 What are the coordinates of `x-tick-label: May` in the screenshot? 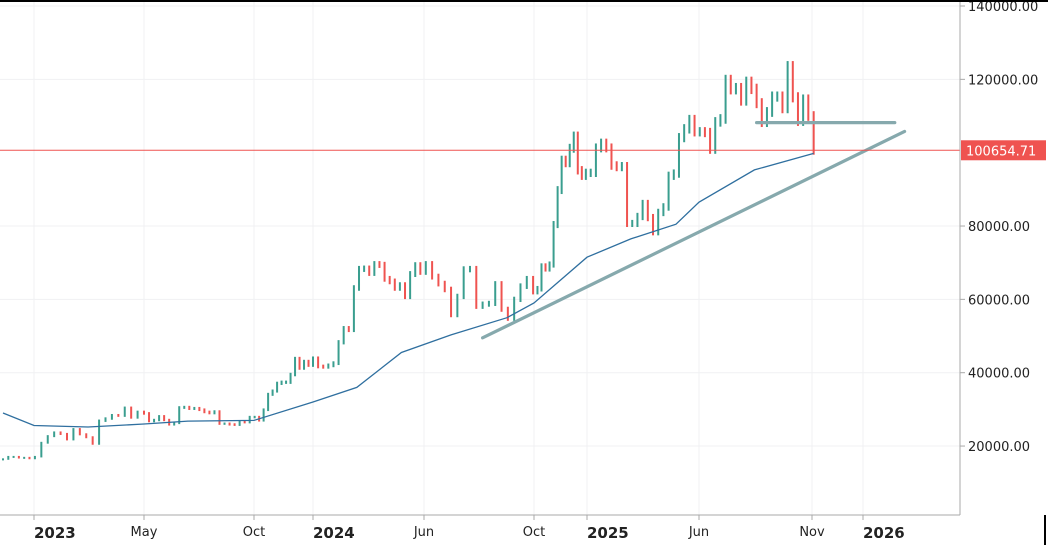 It's located at (144, 532).